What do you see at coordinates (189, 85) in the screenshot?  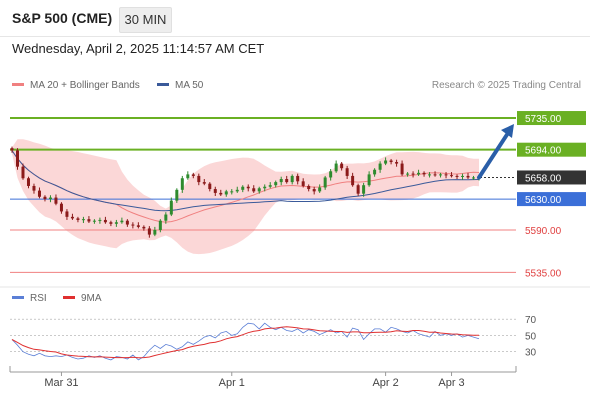 I see `ma50-label: MA 50` at bounding box center [189, 85].